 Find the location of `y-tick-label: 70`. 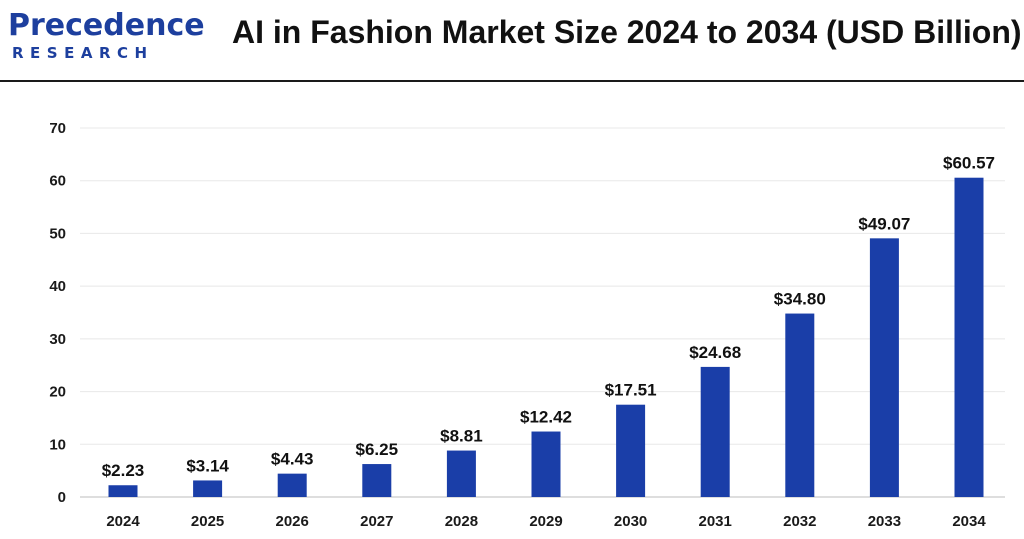

y-tick-label: 70 is located at coordinates (57, 128).